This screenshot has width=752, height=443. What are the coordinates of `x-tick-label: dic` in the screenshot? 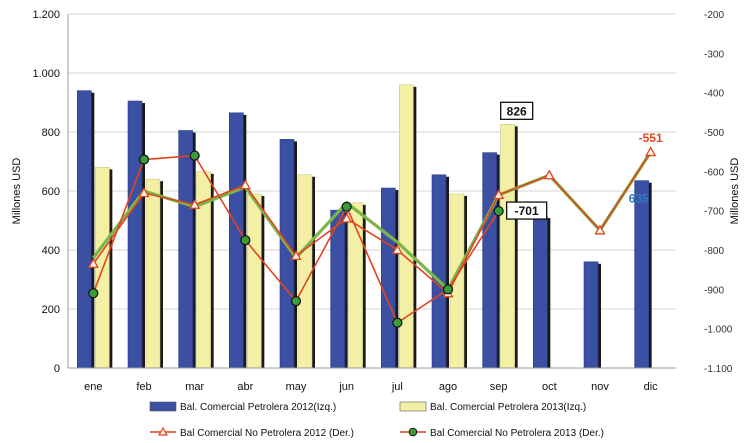 It's located at (651, 387).